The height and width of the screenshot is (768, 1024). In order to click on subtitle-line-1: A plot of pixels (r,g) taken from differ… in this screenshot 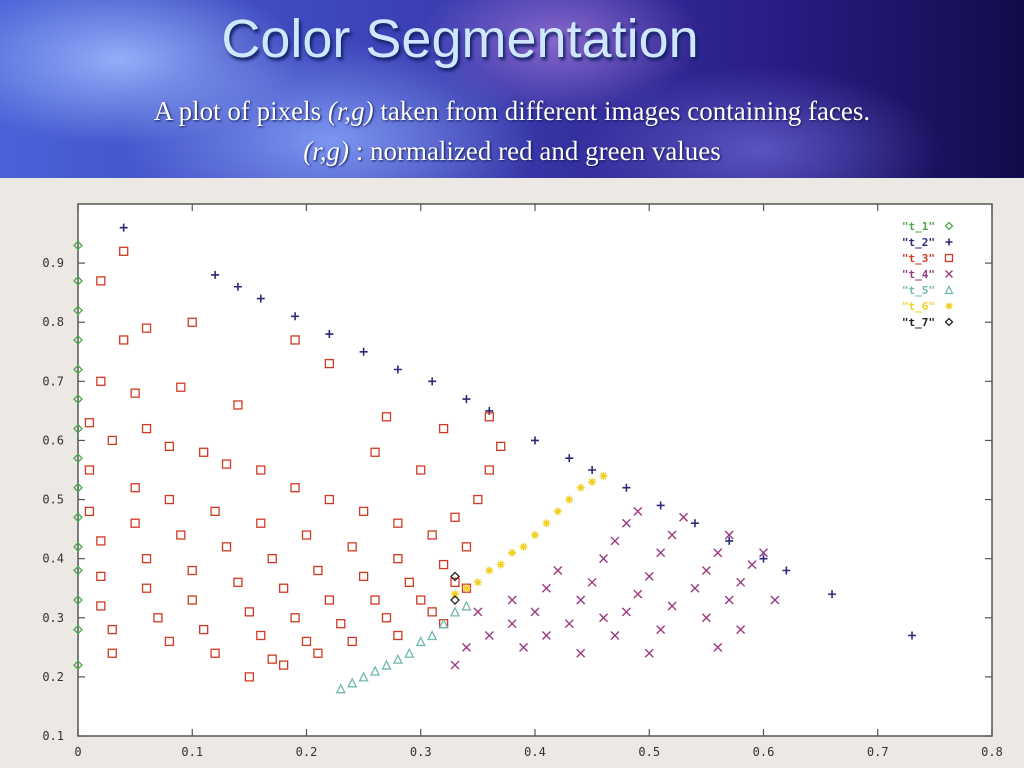, I will do `click(512, 111)`.